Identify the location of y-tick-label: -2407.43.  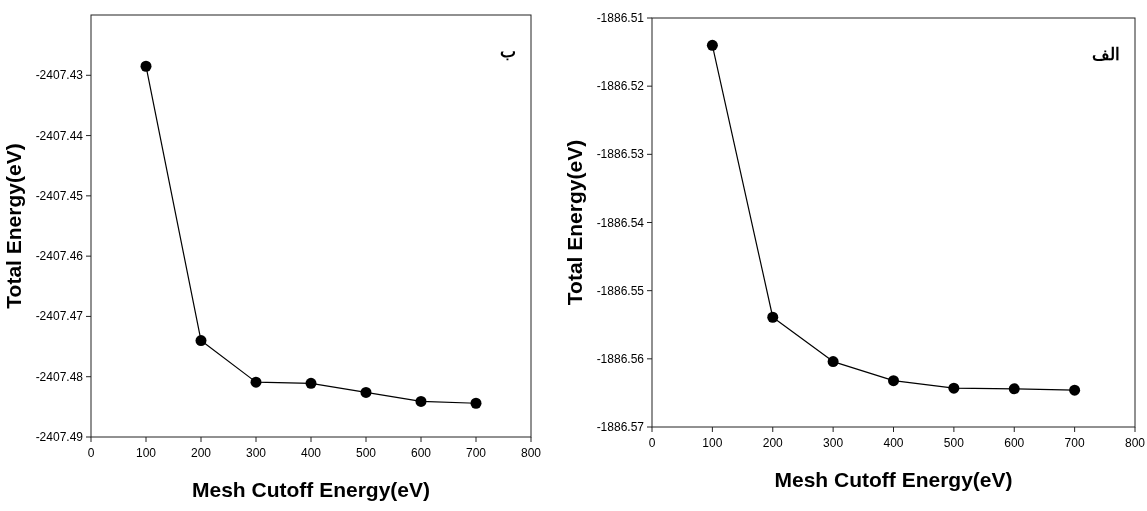
(59, 75).